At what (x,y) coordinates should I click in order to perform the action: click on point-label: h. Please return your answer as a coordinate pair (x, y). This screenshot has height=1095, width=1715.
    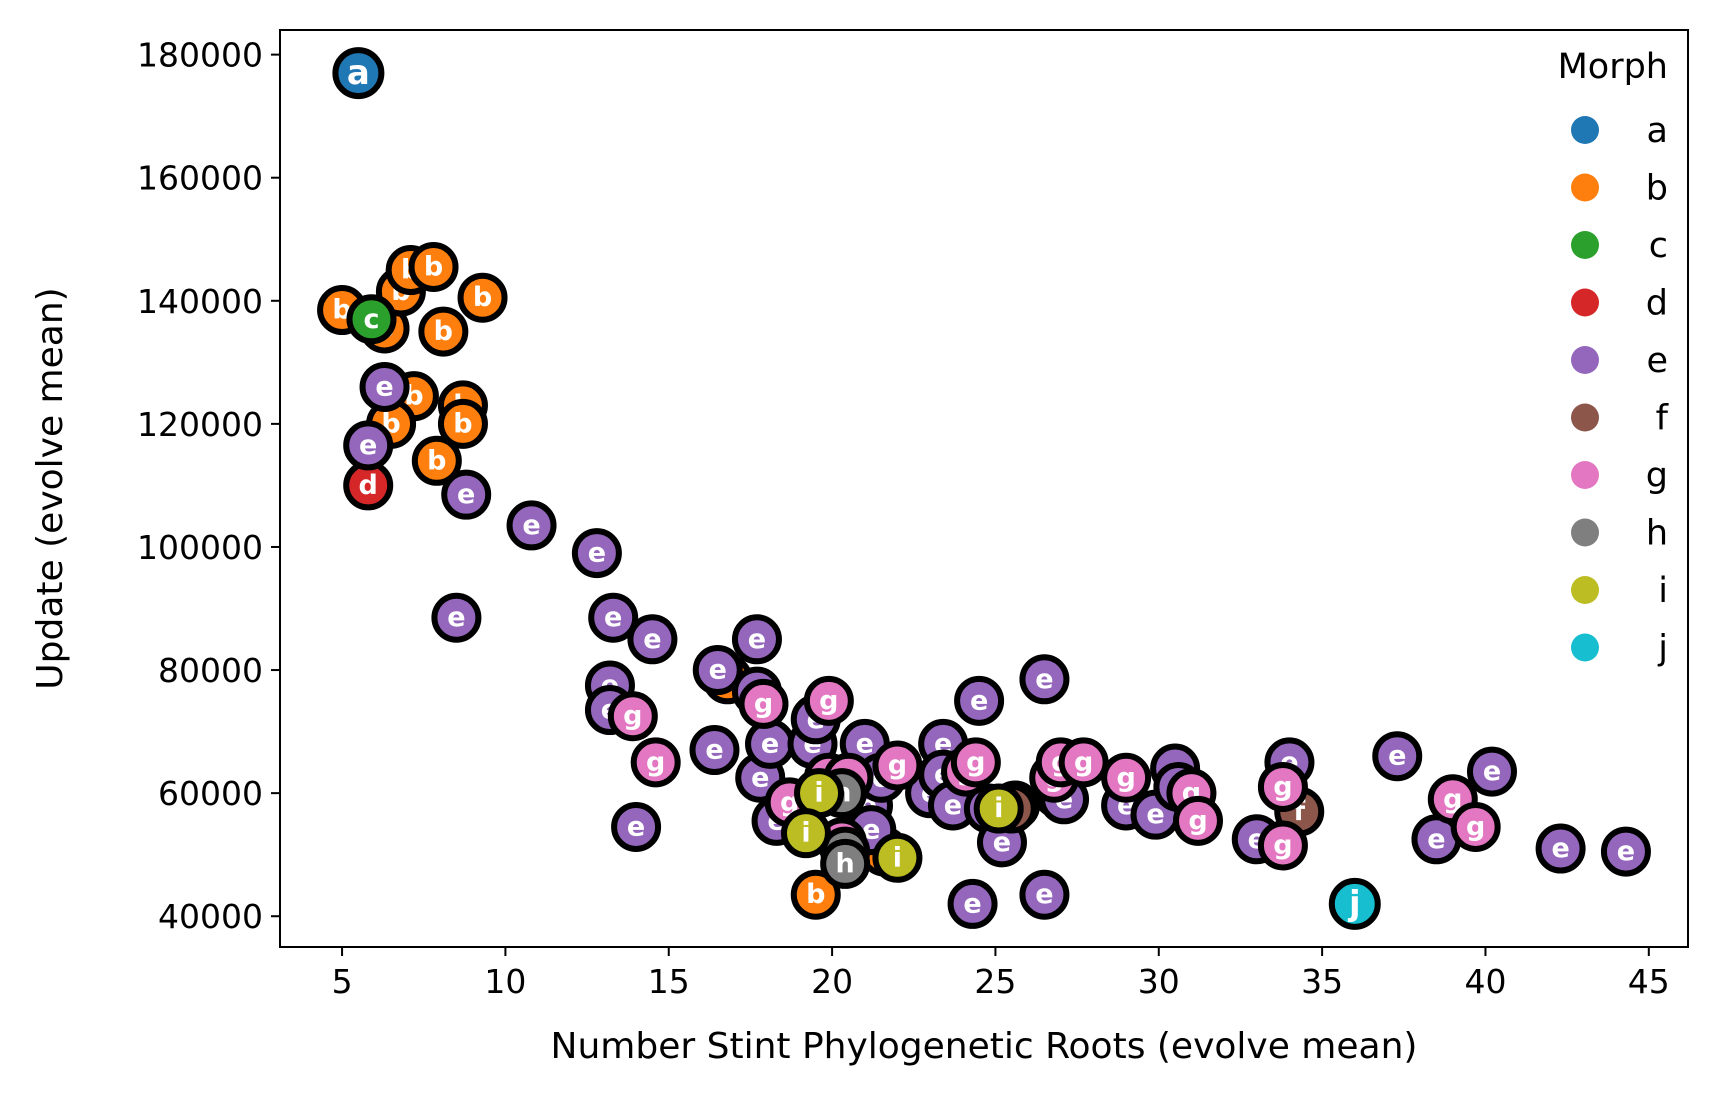
    Looking at the image, I should click on (845, 863).